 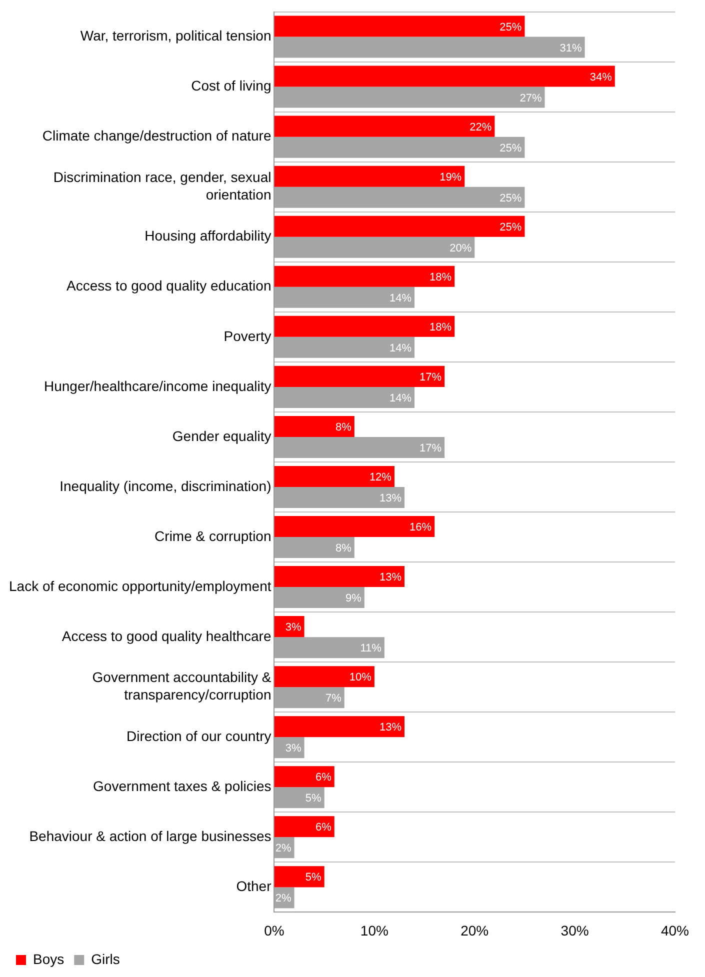 I want to click on y-tick-label: Hunger/healthcare/income inequality, so click(x=158, y=386).